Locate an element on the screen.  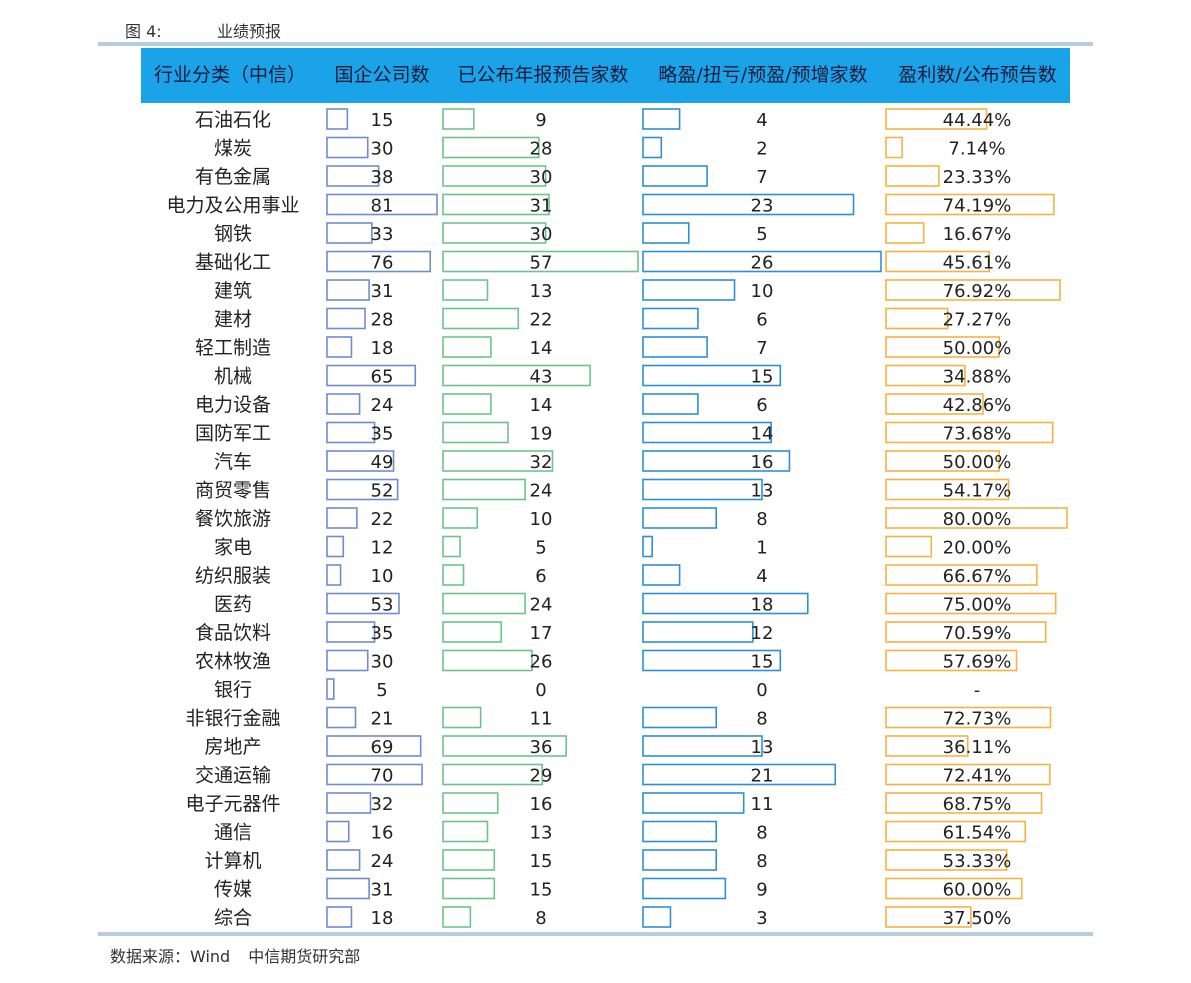
value-col1: 5 is located at coordinates (381, 690).